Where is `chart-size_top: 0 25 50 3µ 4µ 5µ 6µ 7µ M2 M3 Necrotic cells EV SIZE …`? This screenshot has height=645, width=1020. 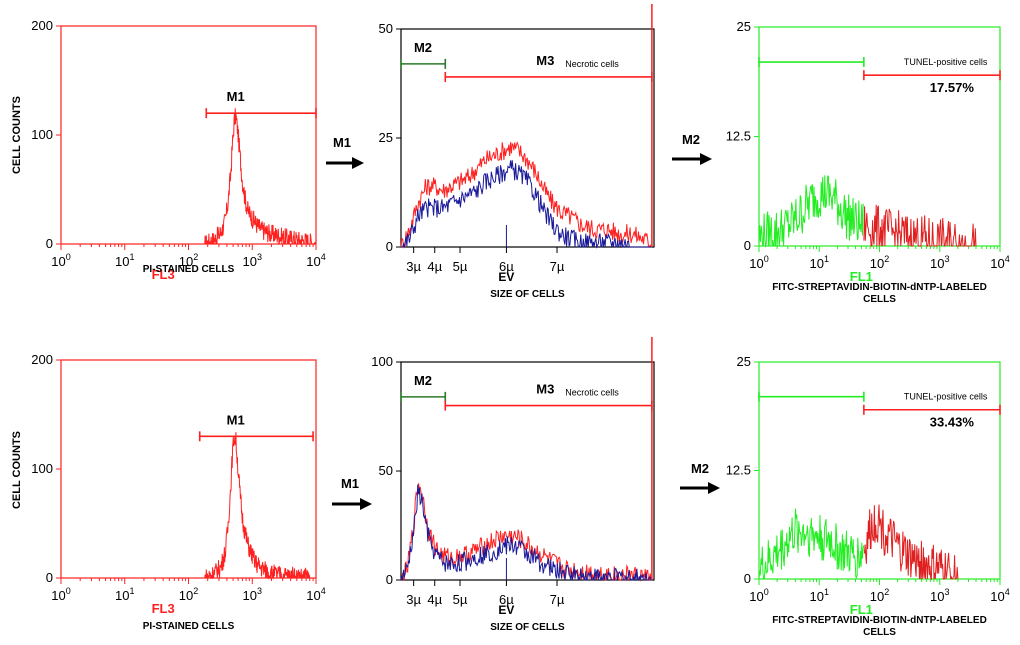 chart-size_top: 0 25 50 3µ 4µ 5µ 6µ 7µ M2 M3 Necrotic cells EV SIZE … is located at coordinates (517, 152).